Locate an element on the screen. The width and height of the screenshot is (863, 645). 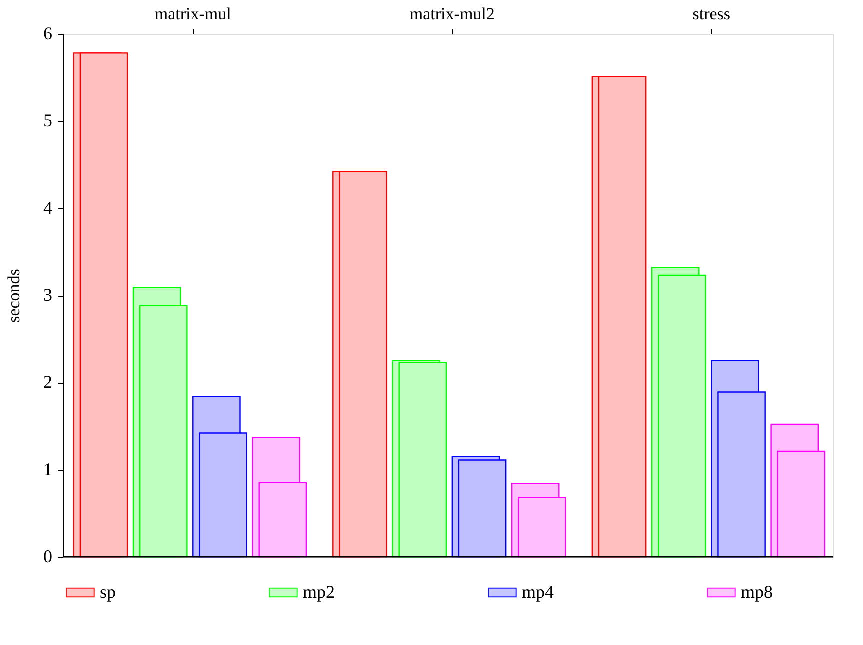
legend-label: mp4 is located at coordinates (538, 592).